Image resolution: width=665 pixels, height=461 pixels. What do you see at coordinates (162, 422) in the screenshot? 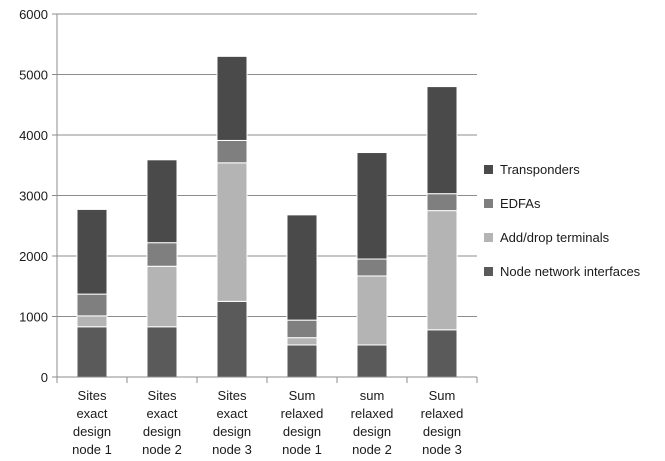
I see `x-category-label: Sites exact design node 2` at bounding box center [162, 422].